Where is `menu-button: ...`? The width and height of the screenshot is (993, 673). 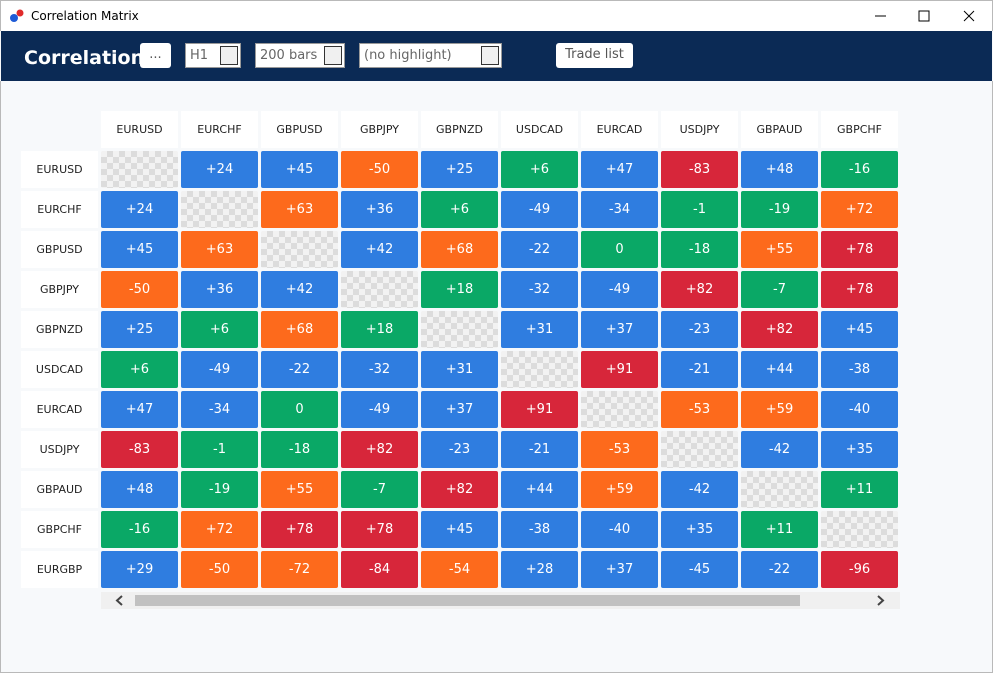 menu-button: ... is located at coordinates (155, 55).